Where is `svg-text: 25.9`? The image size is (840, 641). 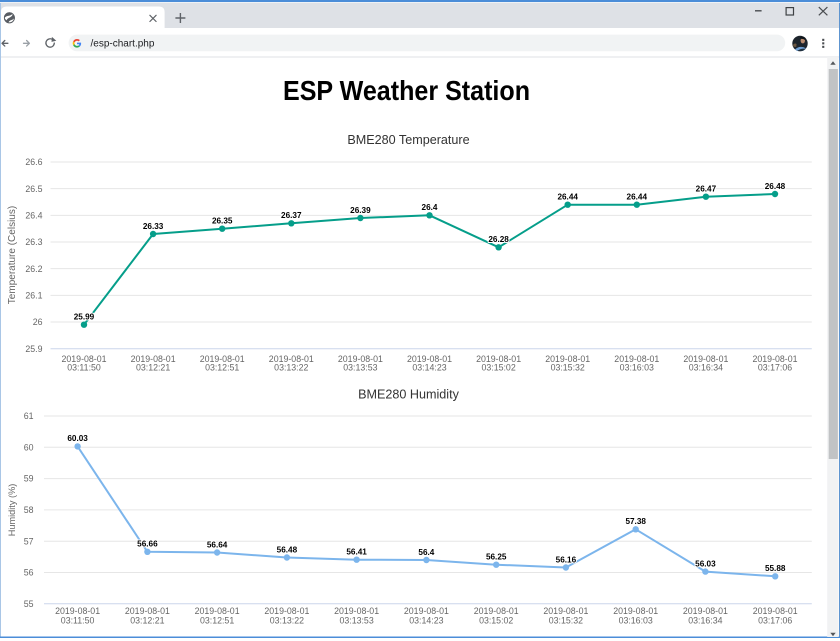
svg-text: 25.9 is located at coordinates (33, 349).